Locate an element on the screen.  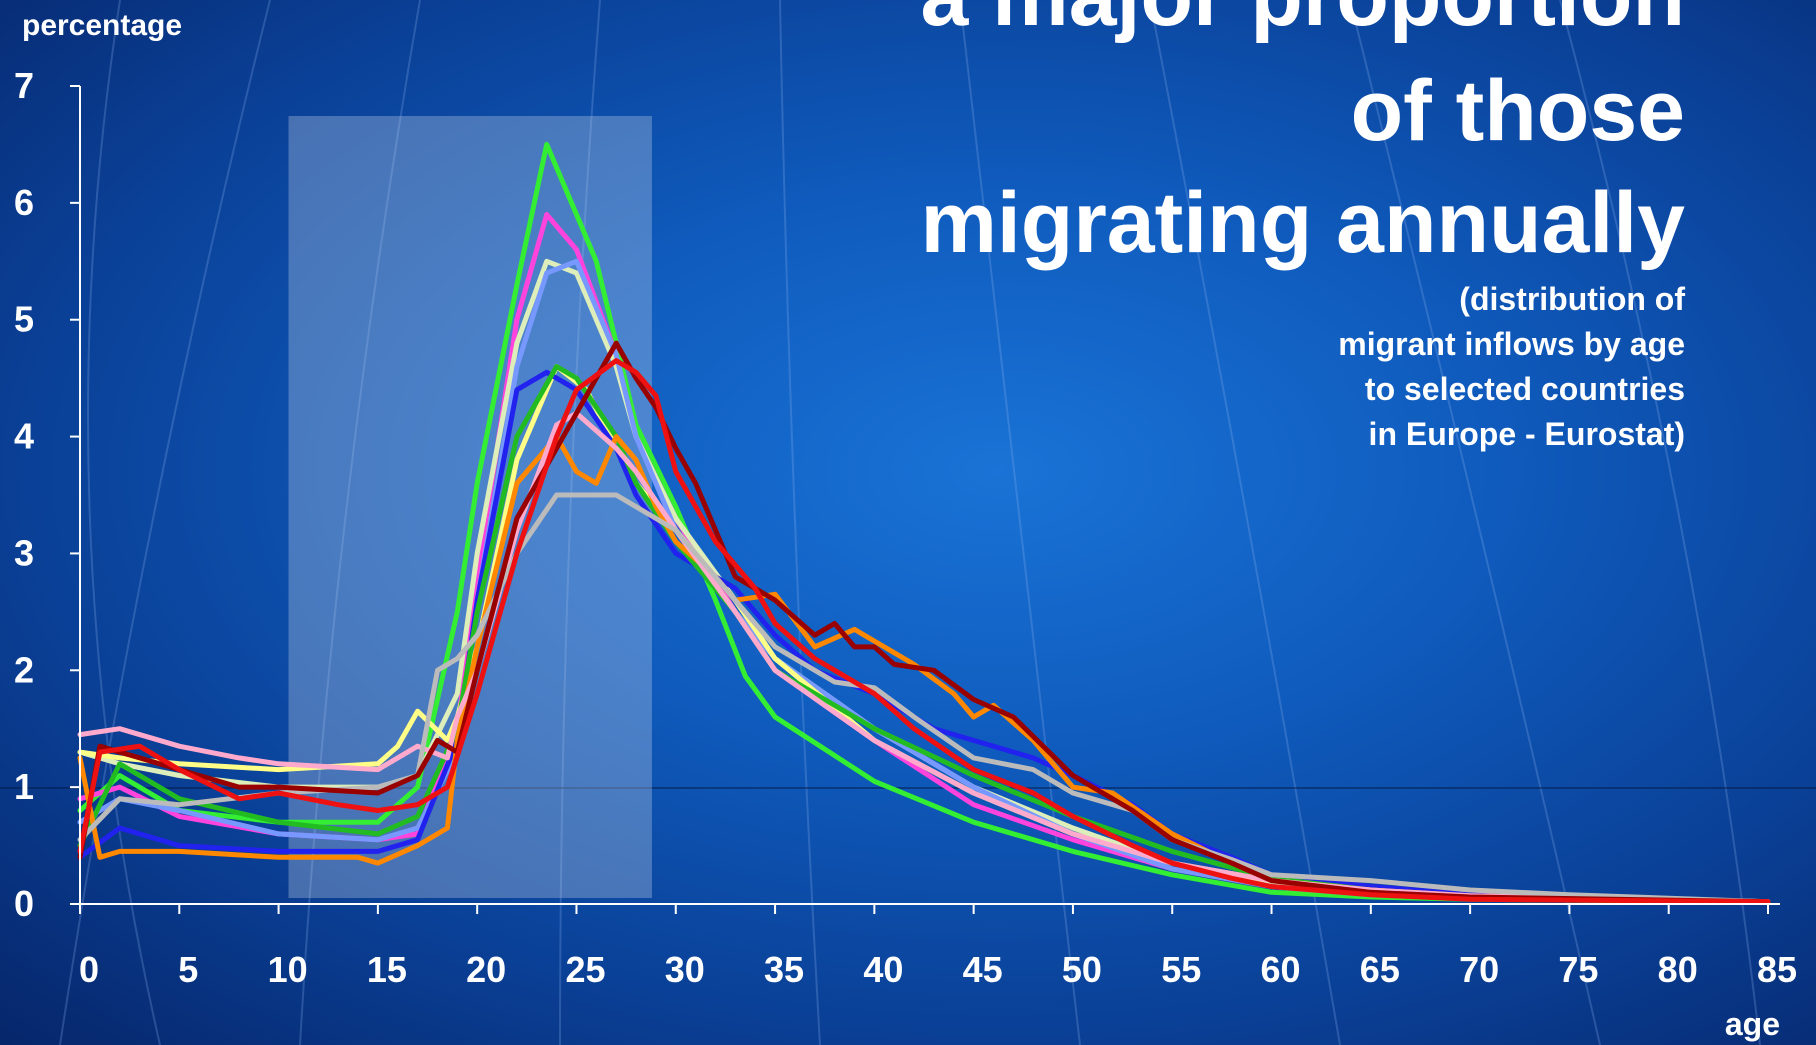
x-tick-label: 70 is located at coordinates (1479, 969).